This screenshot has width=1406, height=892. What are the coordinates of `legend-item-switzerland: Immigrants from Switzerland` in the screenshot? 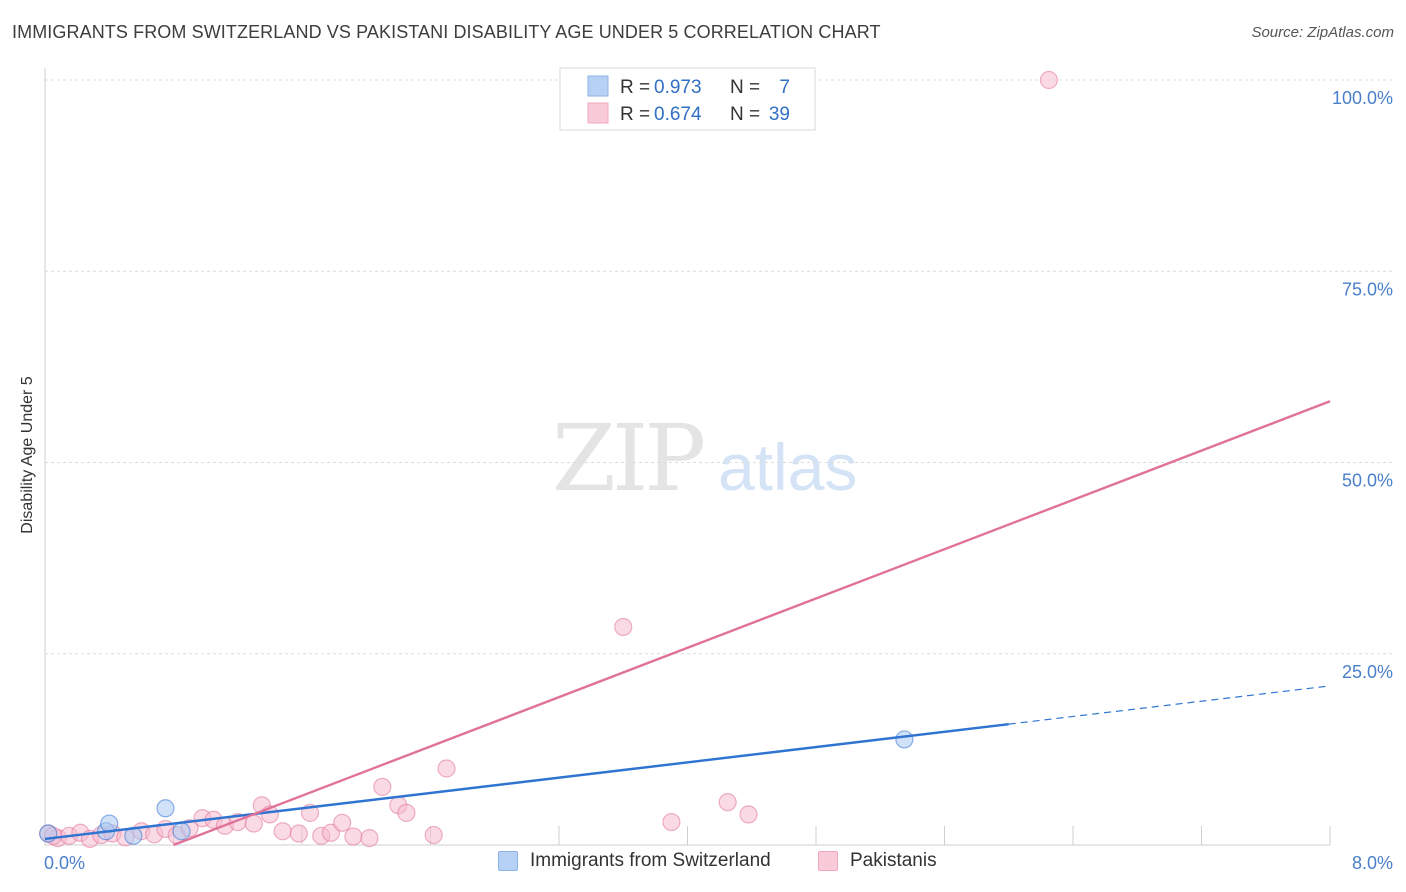 It's located at (634, 861).